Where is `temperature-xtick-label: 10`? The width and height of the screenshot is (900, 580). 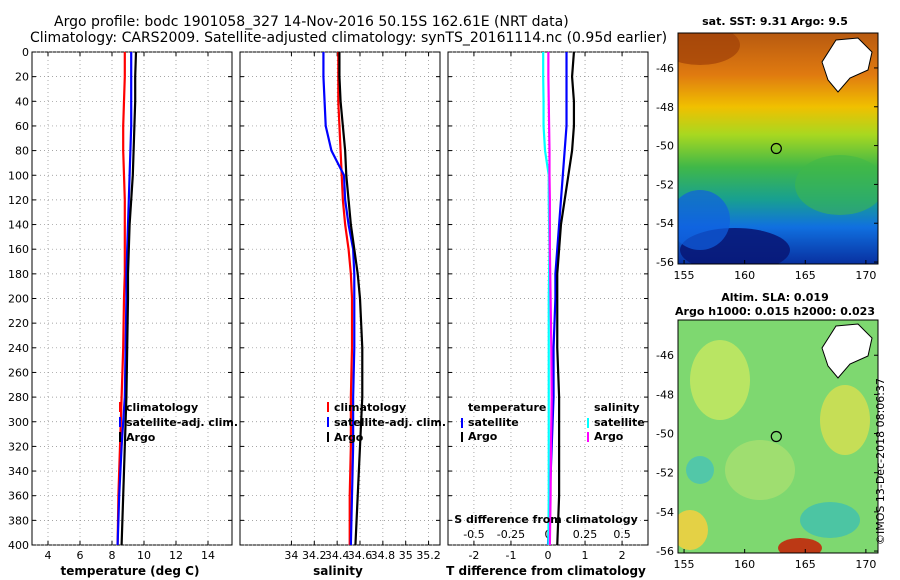 temperature-xtick-label: 10 is located at coordinates (144, 555).